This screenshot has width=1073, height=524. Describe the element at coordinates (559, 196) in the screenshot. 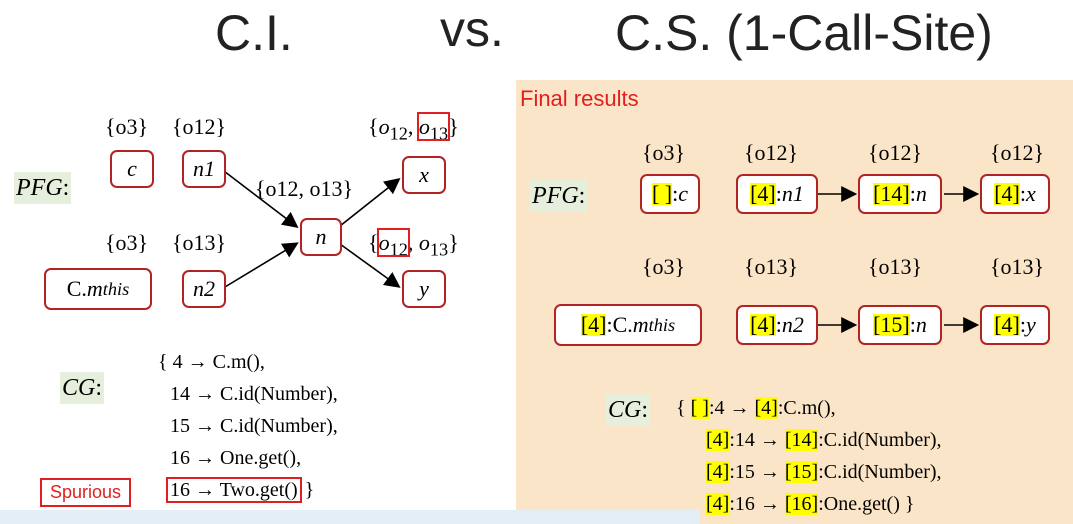

I see `right-pfg-label: PFG:` at that location.